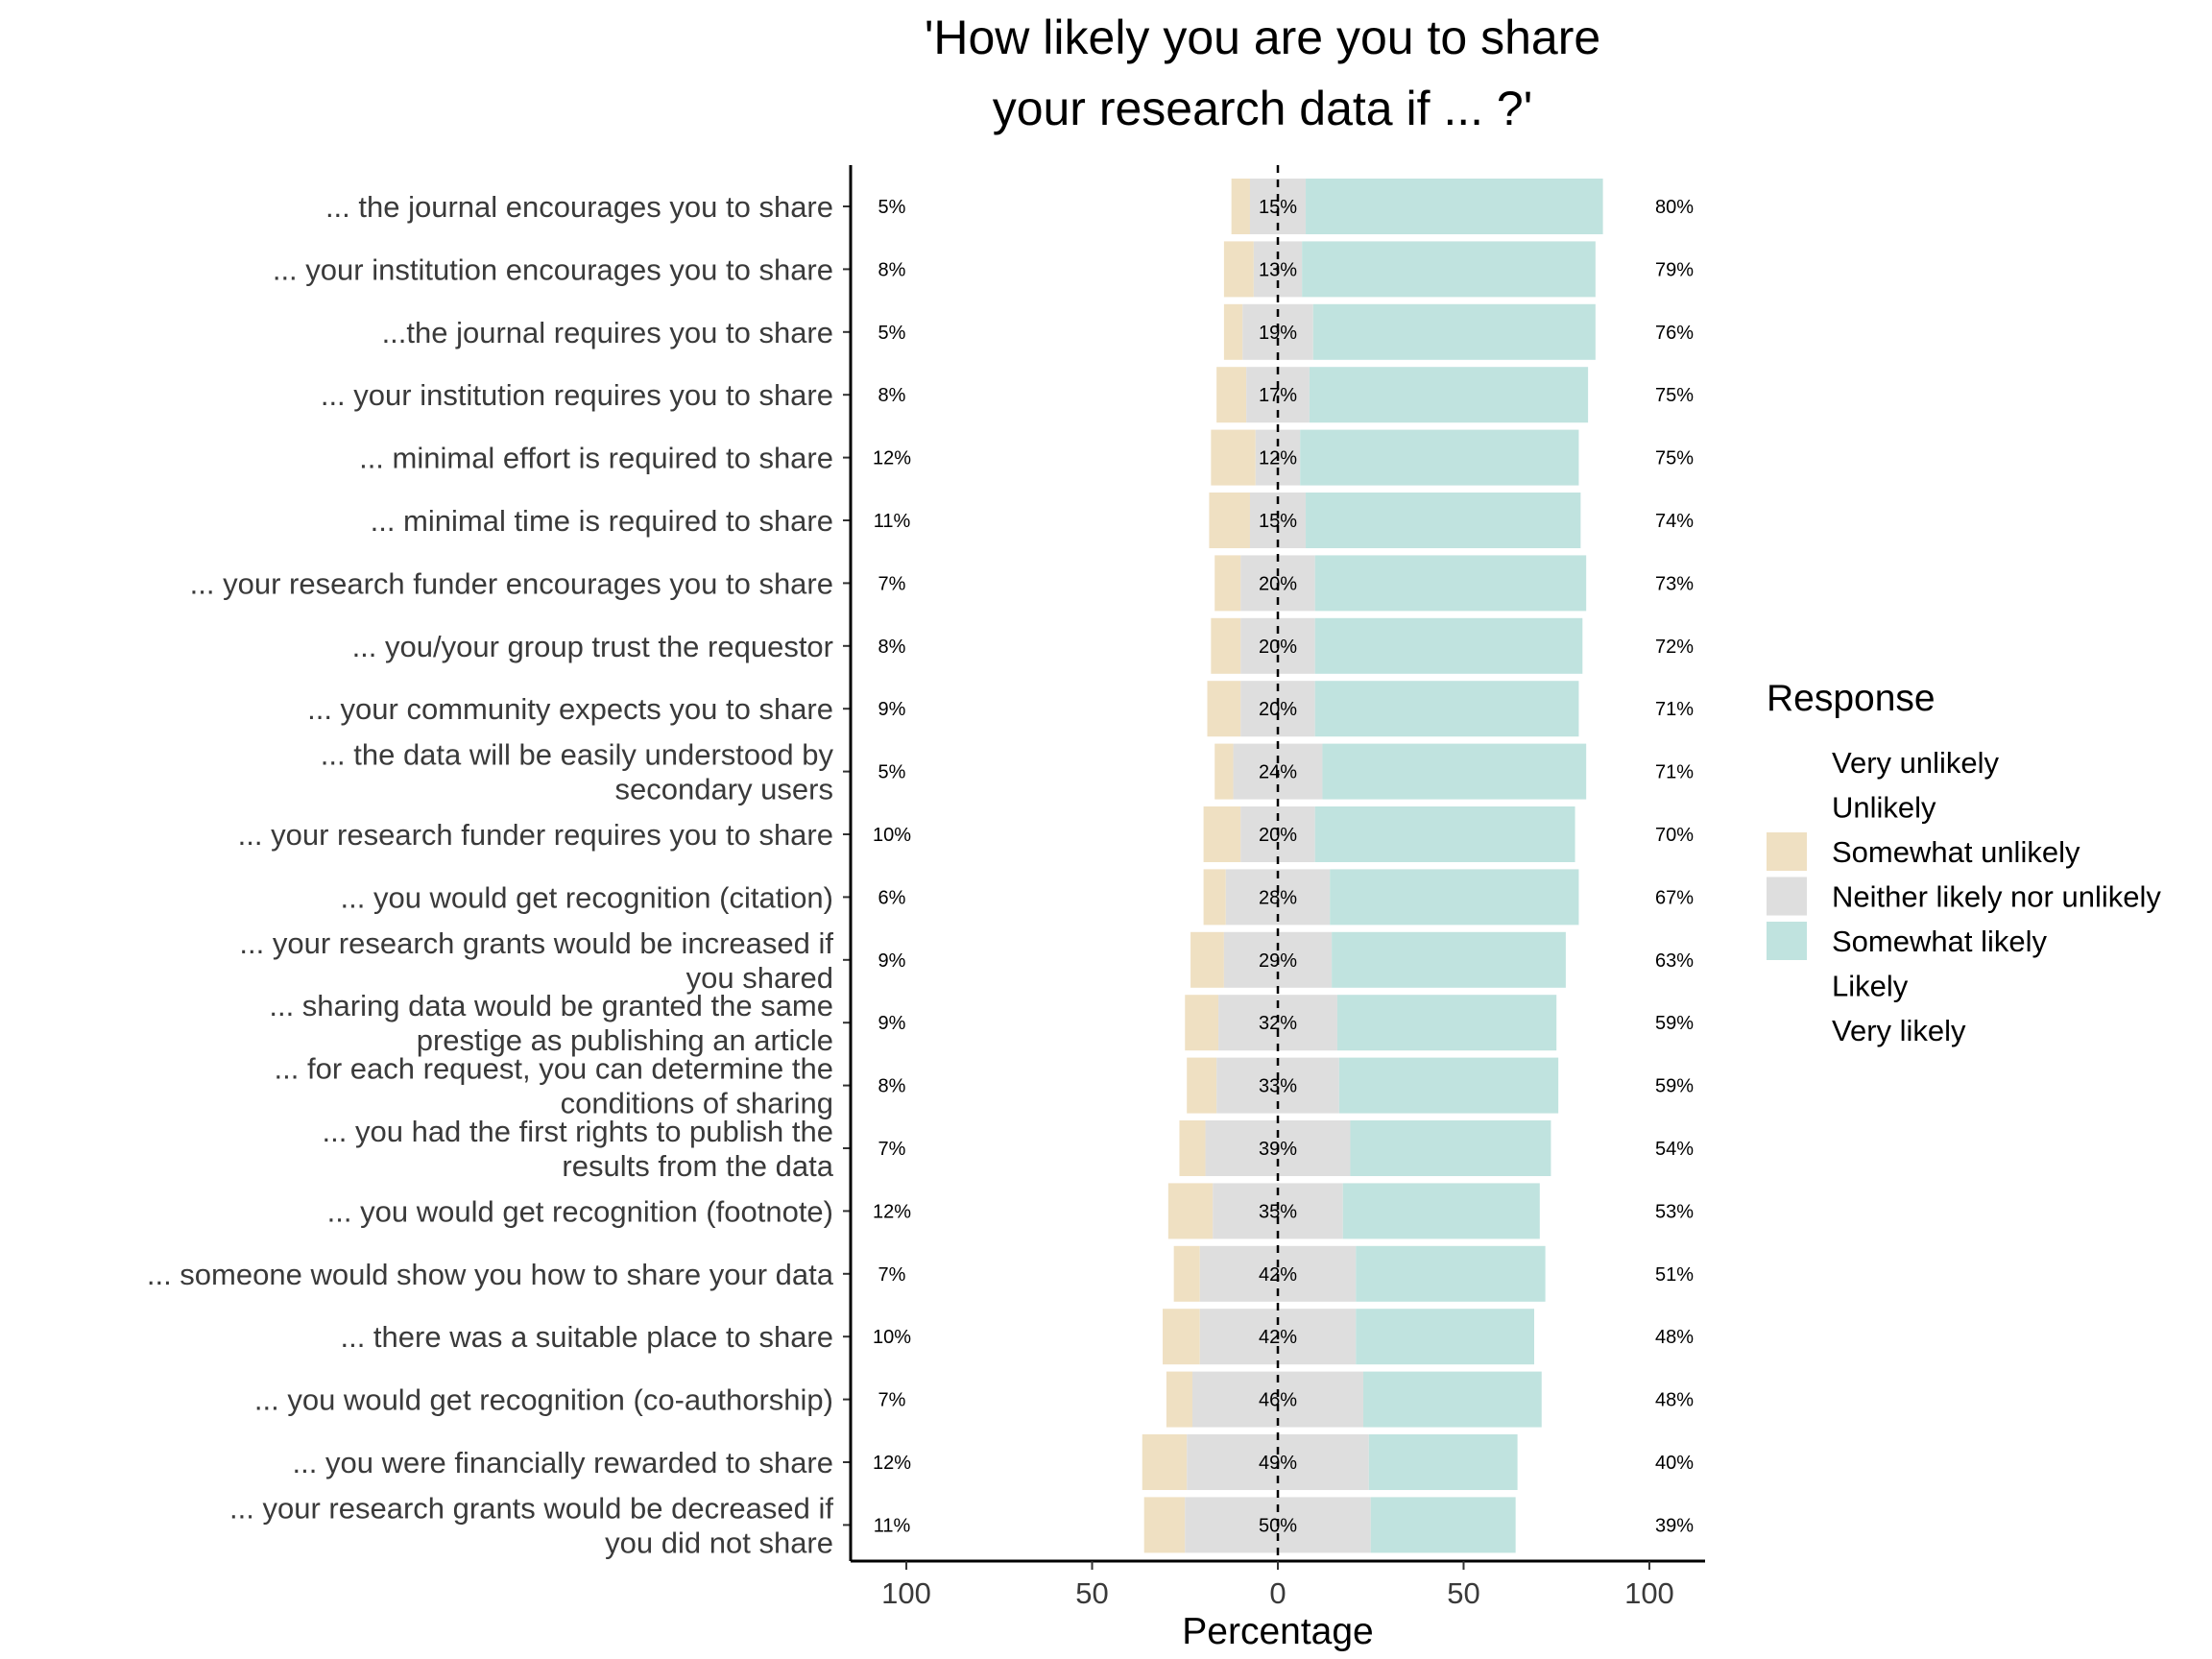 Image resolution: width=2212 pixels, height=1659 pixels. I want to click on pct-label-likely: 79%, so click(1675, 269).